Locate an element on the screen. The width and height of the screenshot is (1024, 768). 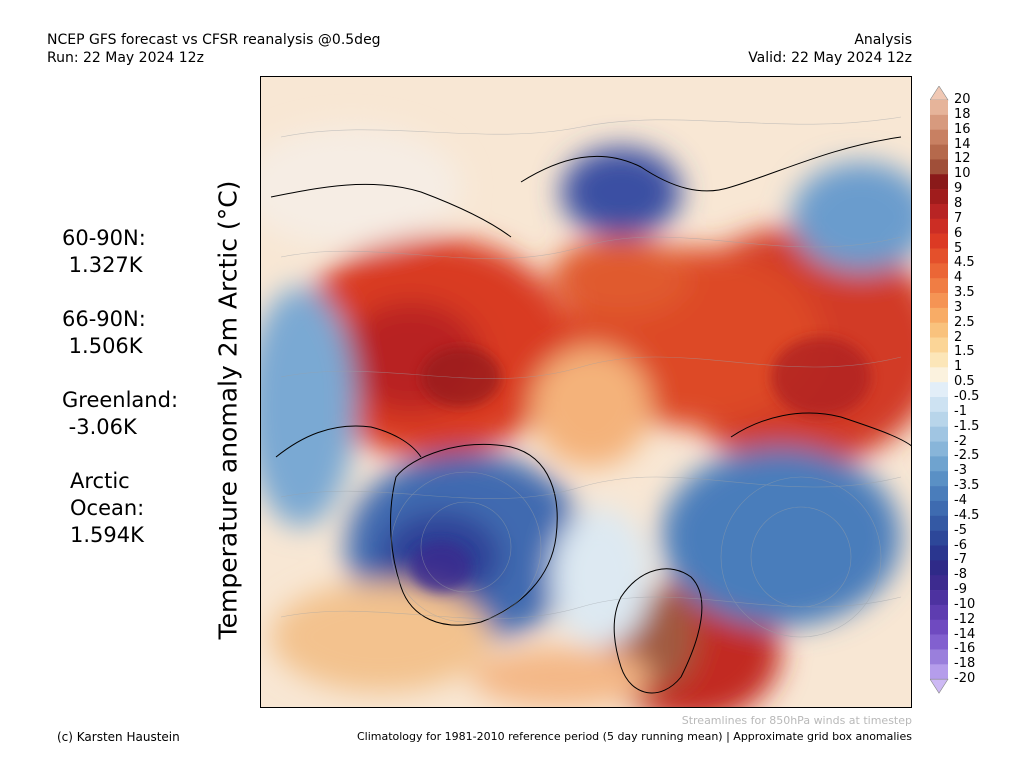
colorbar-tick-label: 3 is located at coordinates (958, 307).